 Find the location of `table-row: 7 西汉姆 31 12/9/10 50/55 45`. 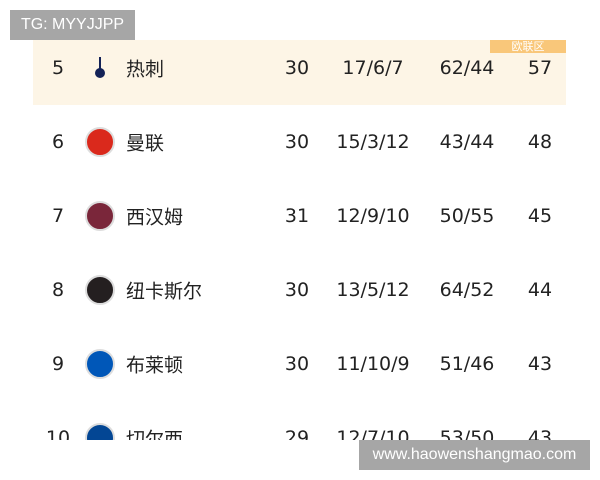

table-row: 7 西汉姆 31 12/9/10 50/55 45 is located at coordinates (299, 216).